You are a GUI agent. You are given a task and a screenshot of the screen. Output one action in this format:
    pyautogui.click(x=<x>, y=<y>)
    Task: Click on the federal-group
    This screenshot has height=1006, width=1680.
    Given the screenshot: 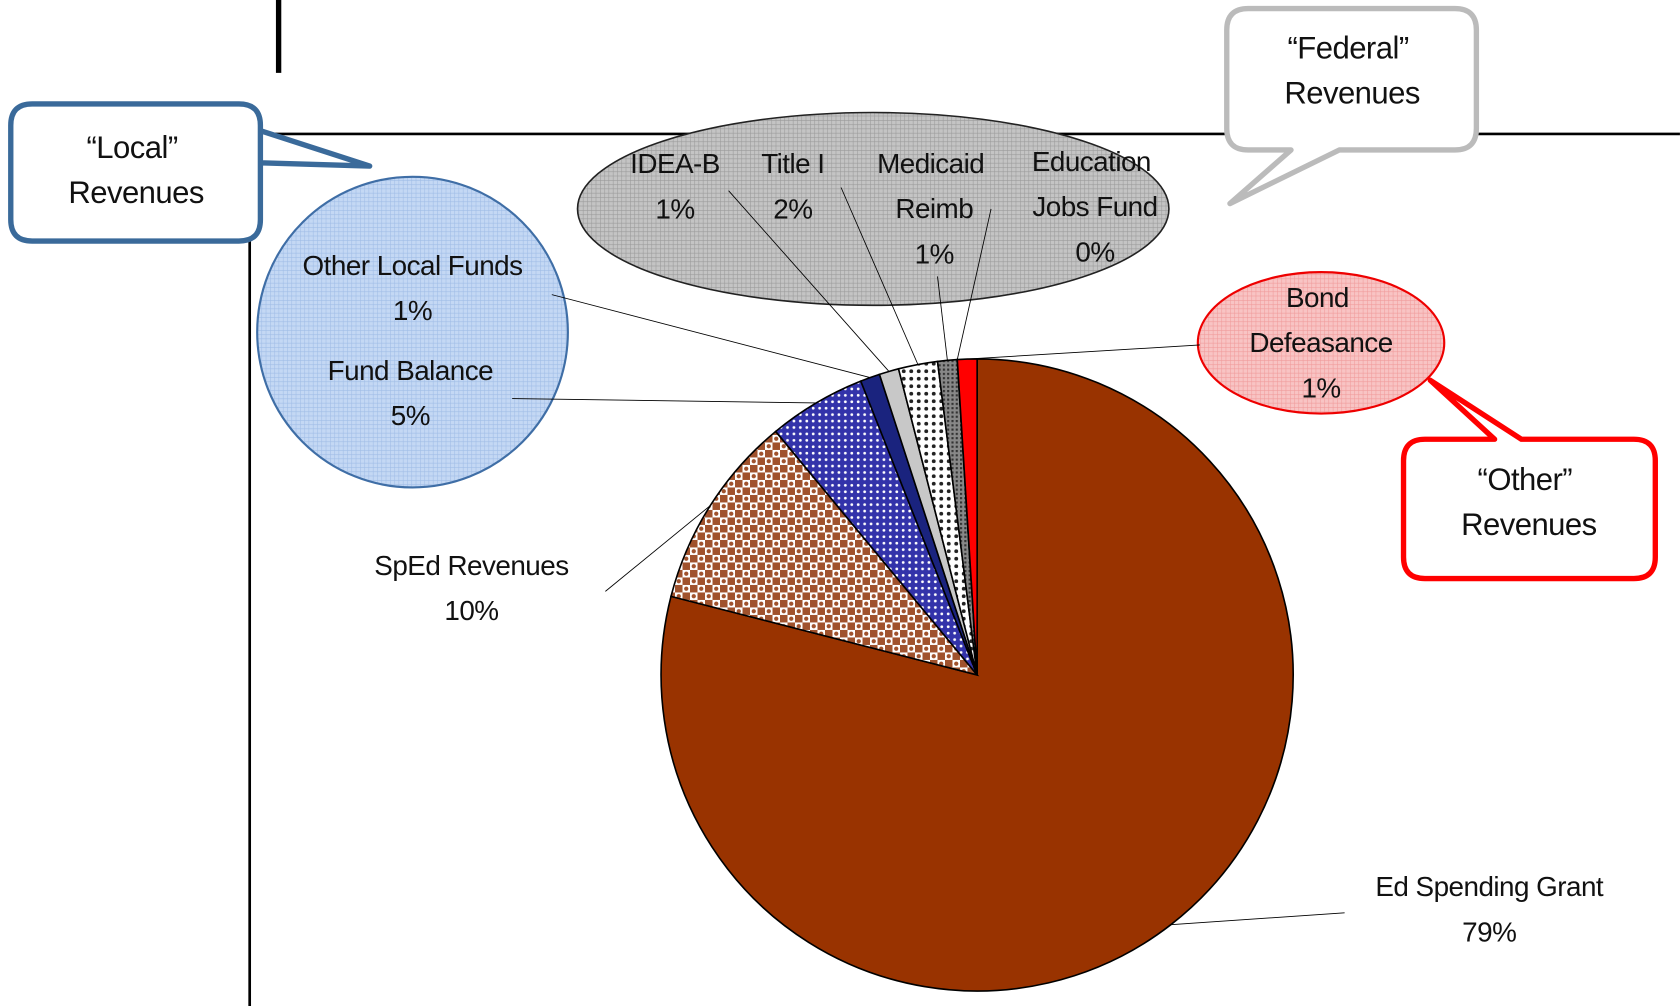 What is the action you would take?
    pyautogui.click(x=873, y=209)
    